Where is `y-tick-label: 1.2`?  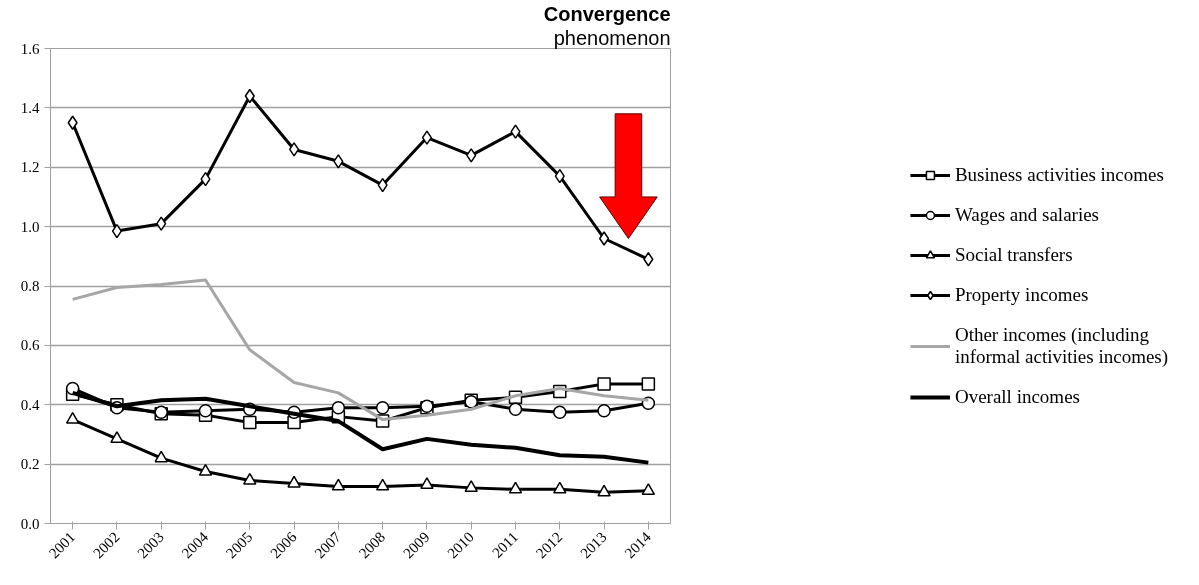
y-tick-label: 1.2 is located at coordinates (30, 167).